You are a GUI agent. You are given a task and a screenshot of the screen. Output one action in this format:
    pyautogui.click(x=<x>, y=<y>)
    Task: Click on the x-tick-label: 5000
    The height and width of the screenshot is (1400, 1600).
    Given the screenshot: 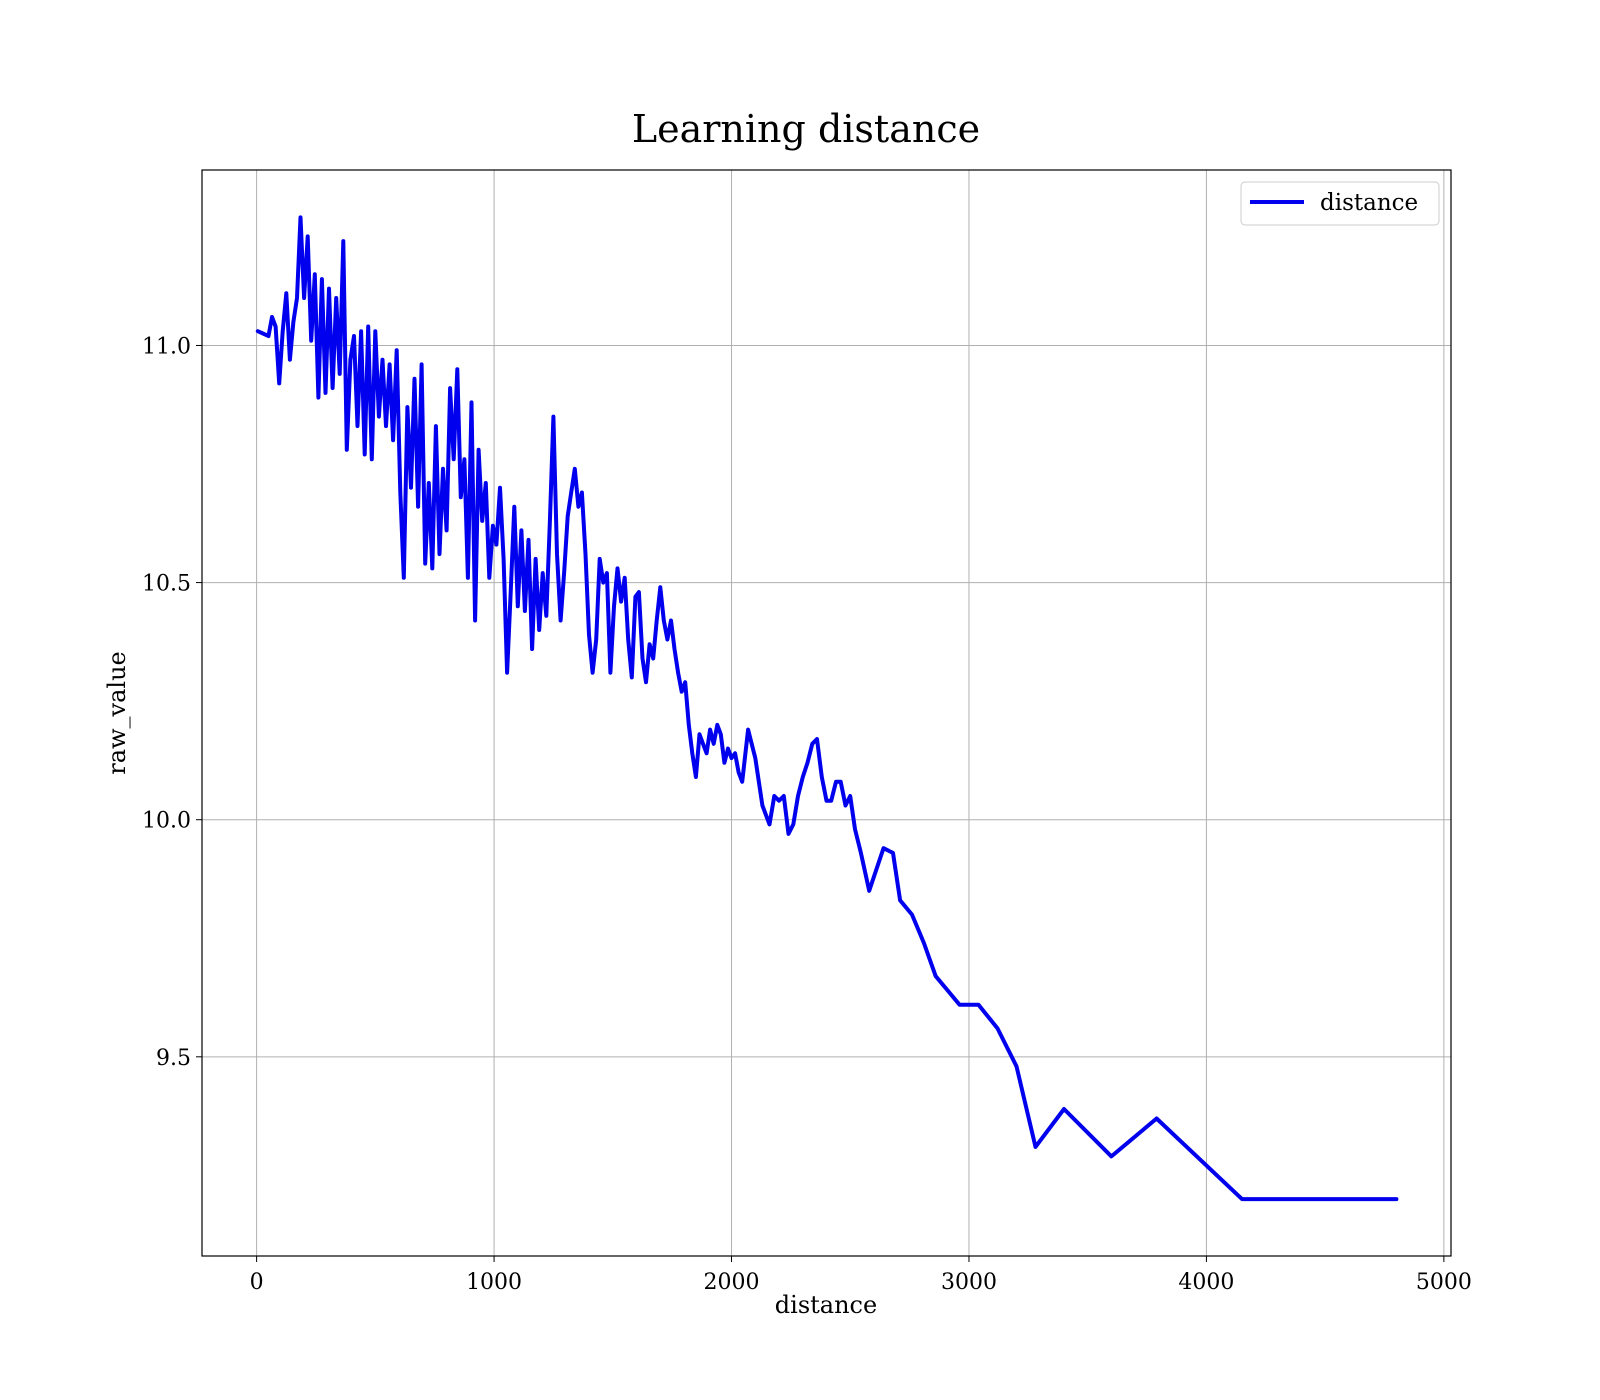 What is the action you would take?
    pyautogui.click(x=1444, y=1282)
    